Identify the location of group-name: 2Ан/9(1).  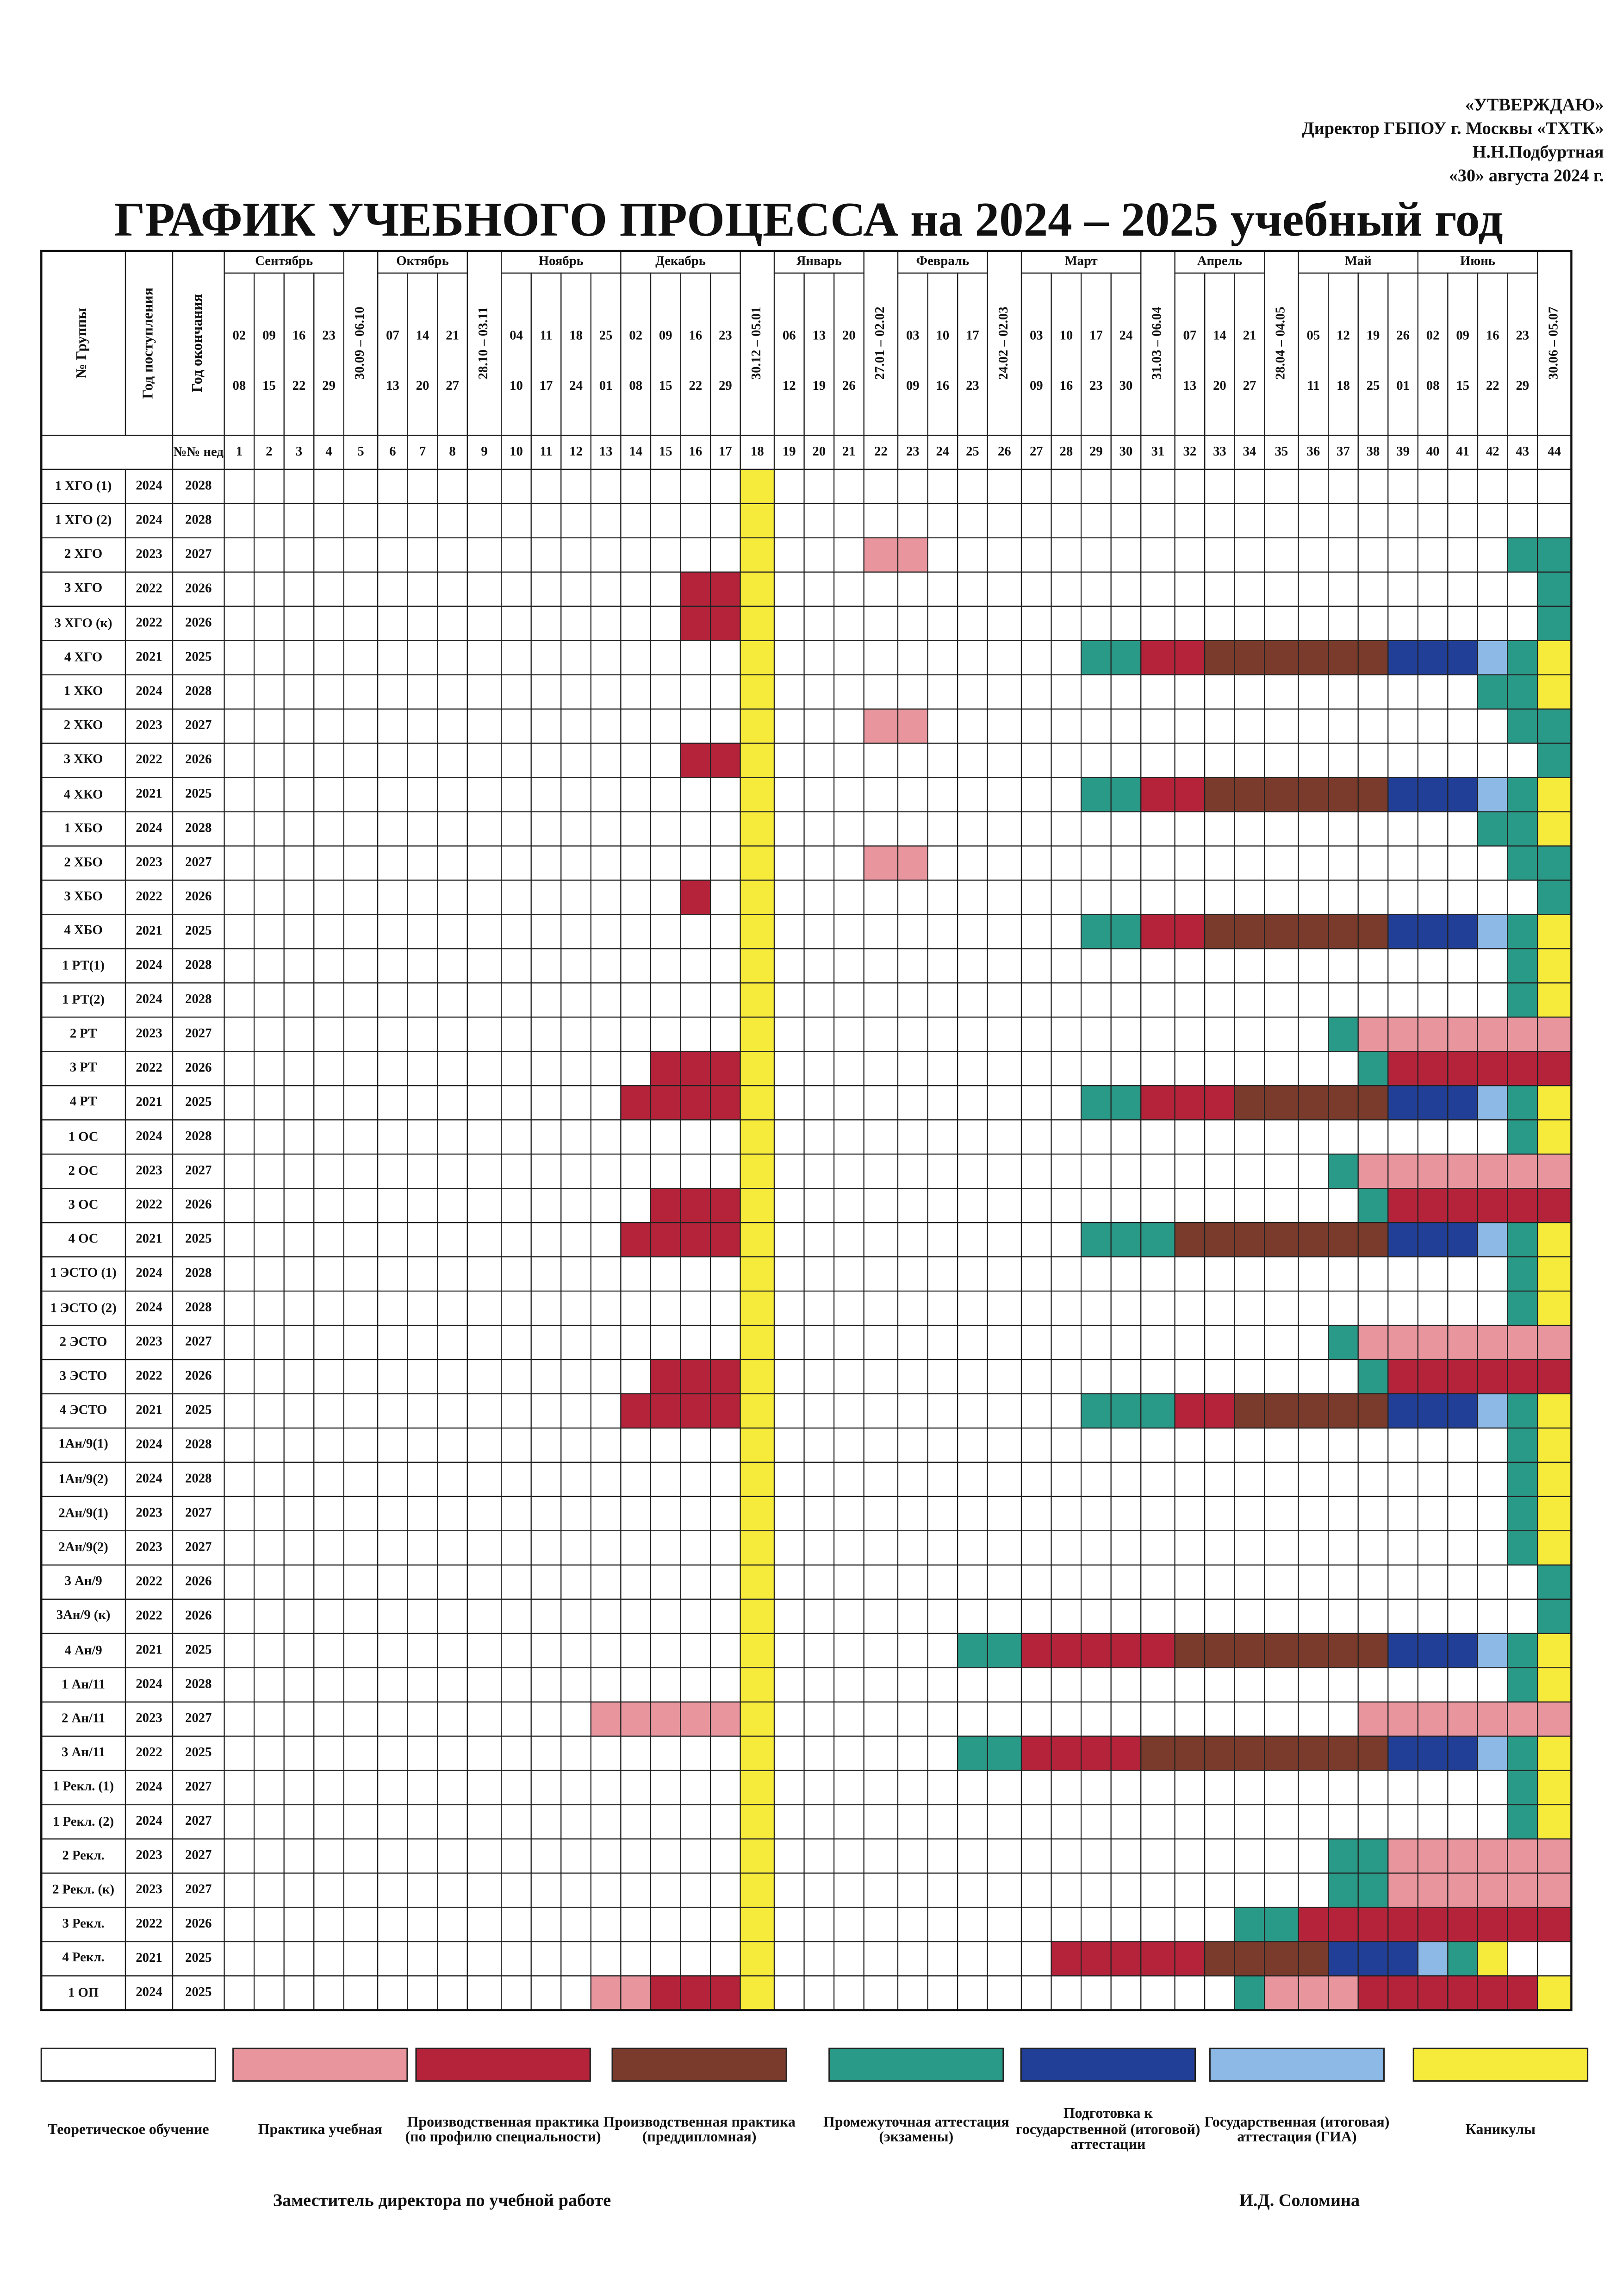
(83, 1512).